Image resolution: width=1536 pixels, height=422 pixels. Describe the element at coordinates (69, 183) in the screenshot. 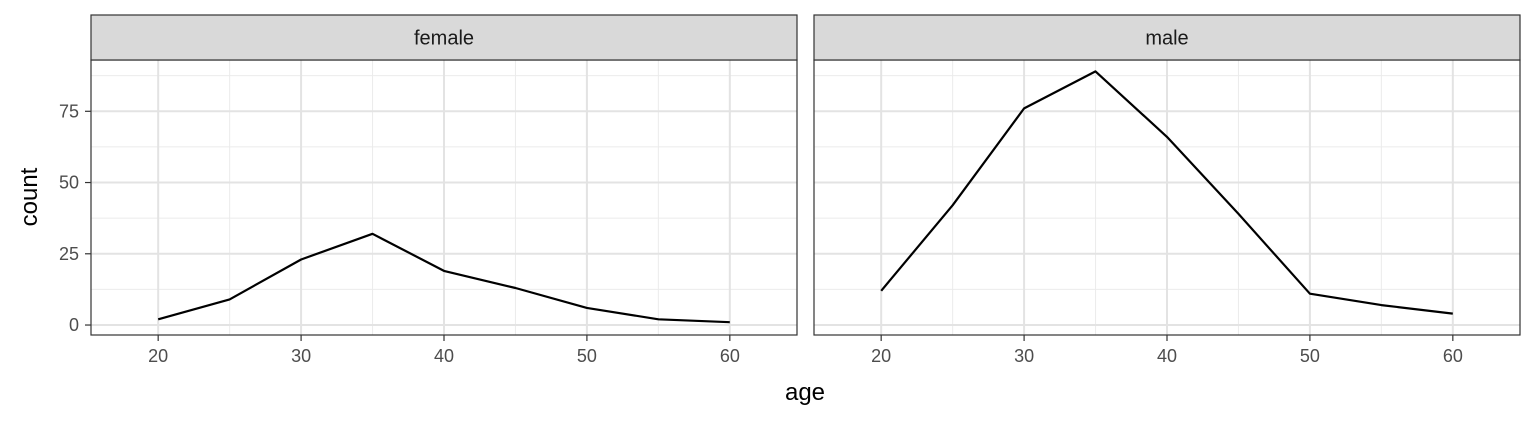

I see `y-tick-label: 50` at that location.